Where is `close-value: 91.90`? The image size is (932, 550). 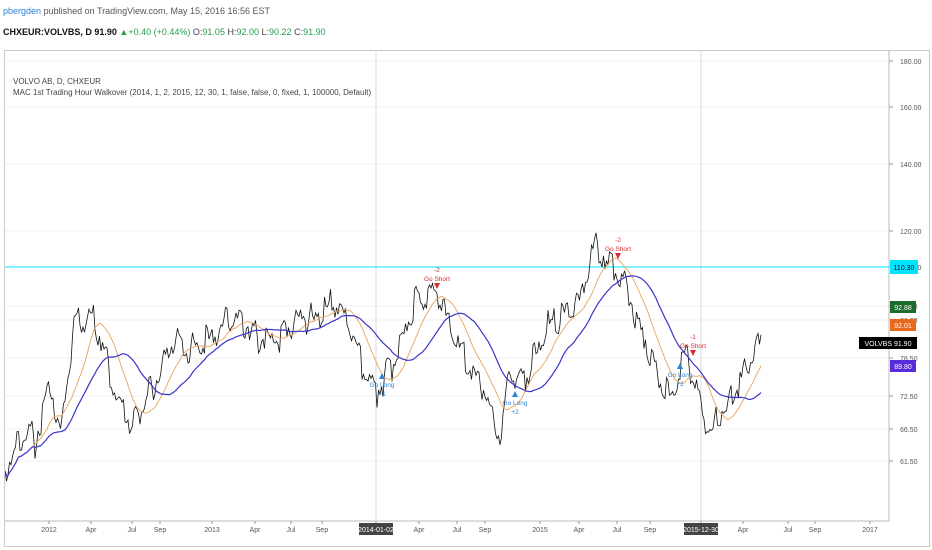
close-value: 91.90 is located at coordinates (314, 32).